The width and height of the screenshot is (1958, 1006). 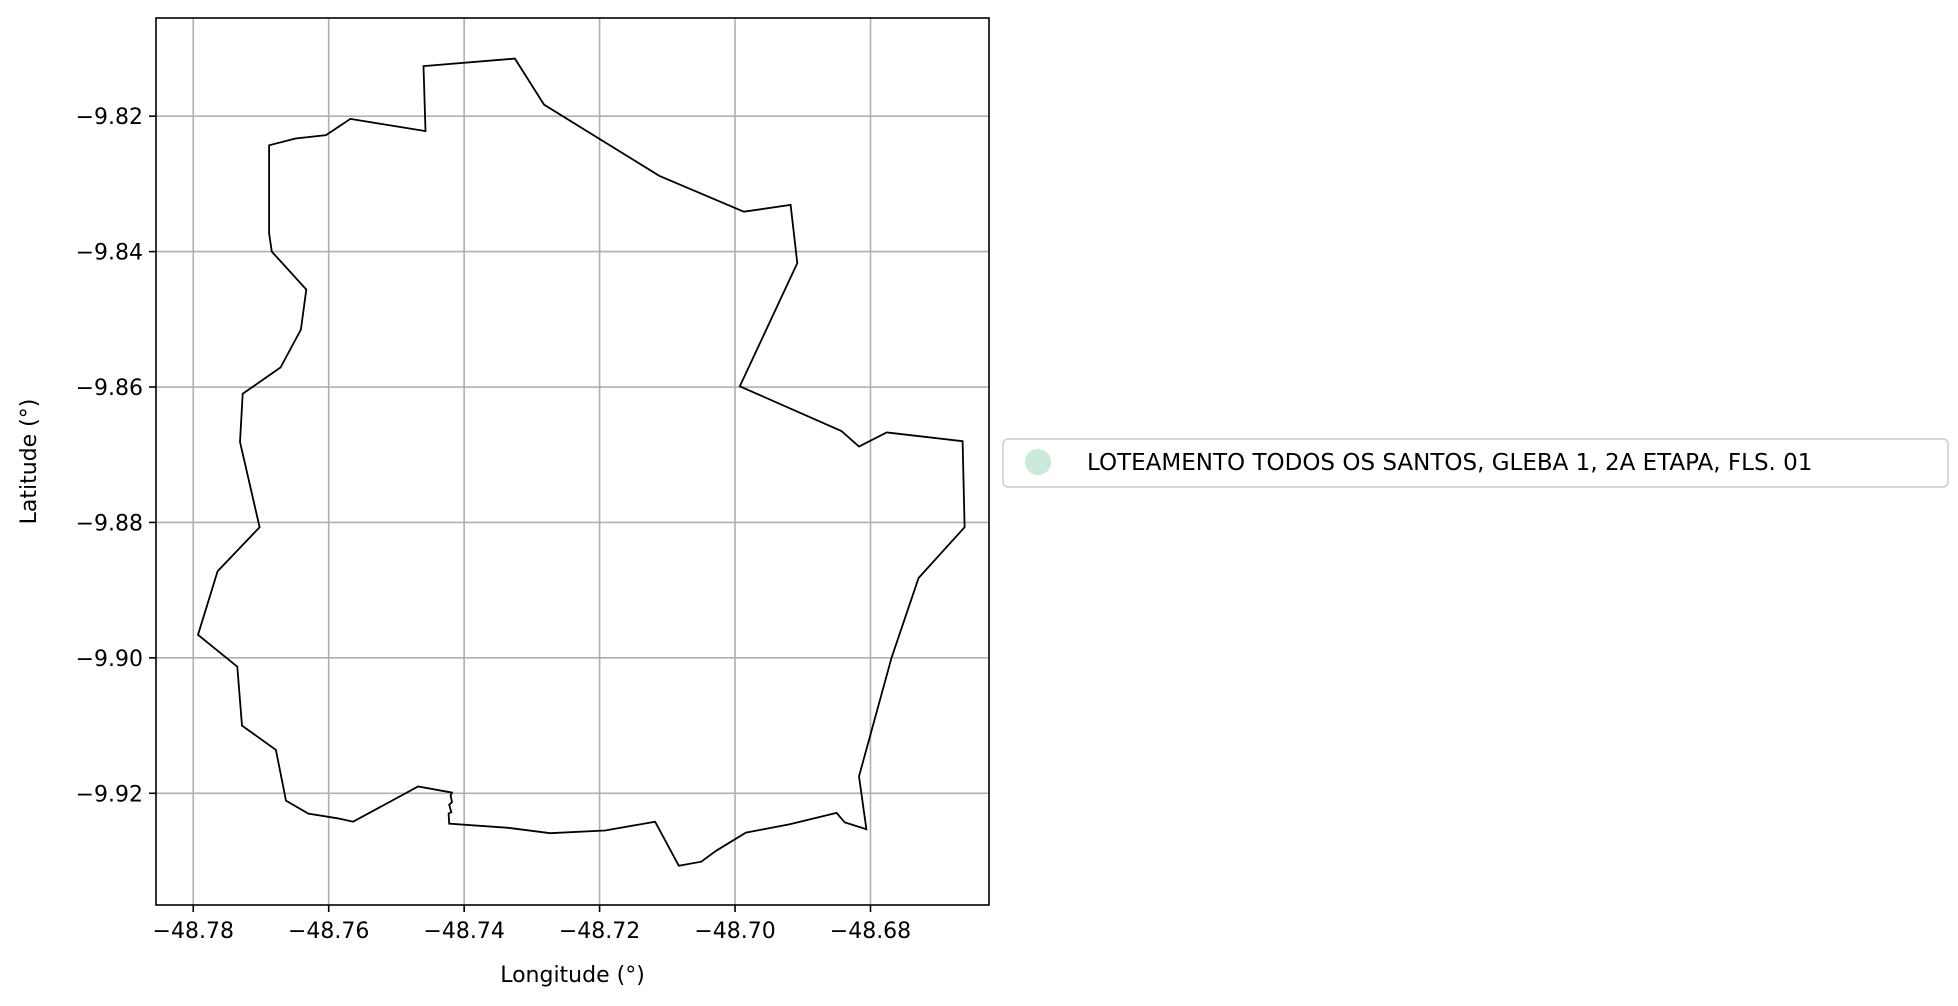 What do you see at coordinates (870, 931) in the screenshot?
I see `x-tick-label: −48.68` at bounding box center [870, 931].